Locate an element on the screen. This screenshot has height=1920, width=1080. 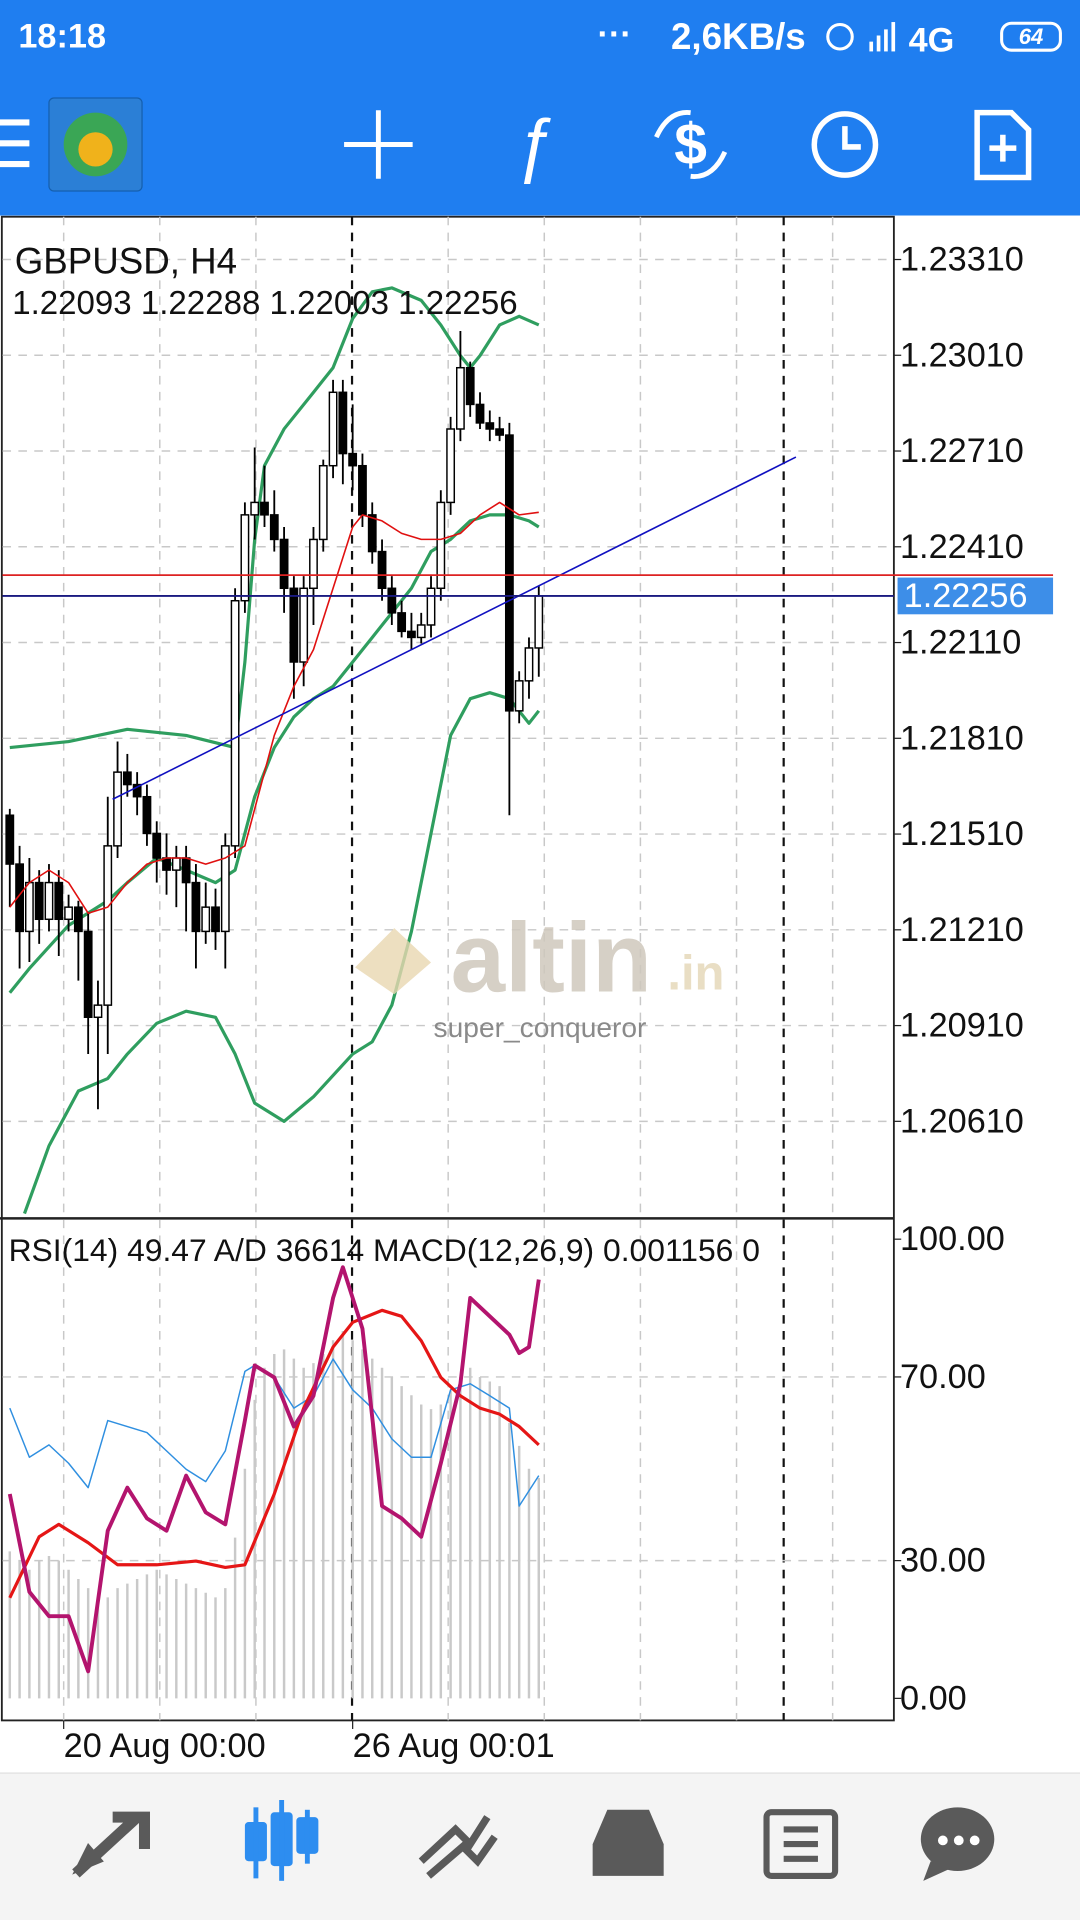
symbol-title: GBPUSD, H4 is located at coordinates (126, 260).